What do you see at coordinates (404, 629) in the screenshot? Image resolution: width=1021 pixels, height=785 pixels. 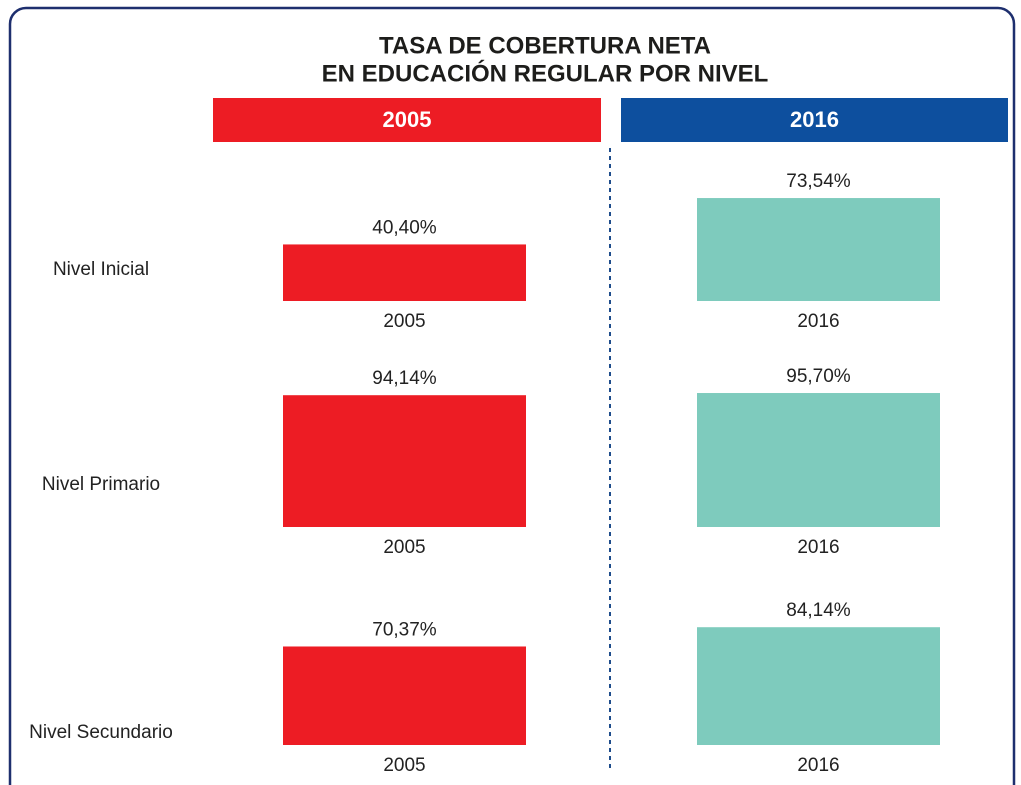 I see `value-label: 70,37%` at bounding box center [404, 629].